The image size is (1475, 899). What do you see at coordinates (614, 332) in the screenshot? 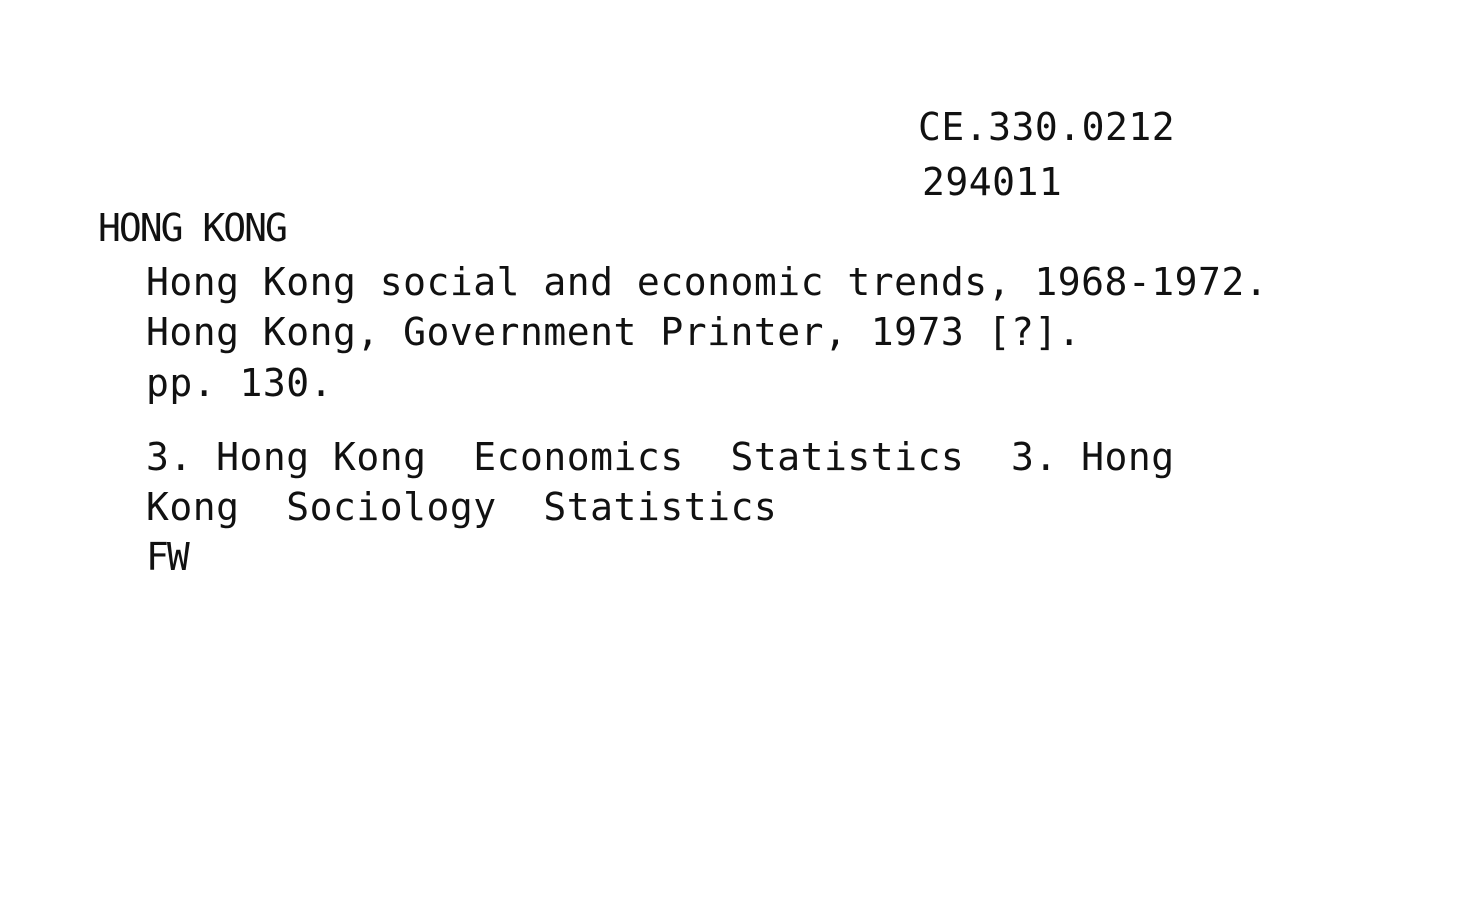
I see `imprint-line: Hong Kong, Government Printer, 1973 [?].` at bounding box center [614, 332].